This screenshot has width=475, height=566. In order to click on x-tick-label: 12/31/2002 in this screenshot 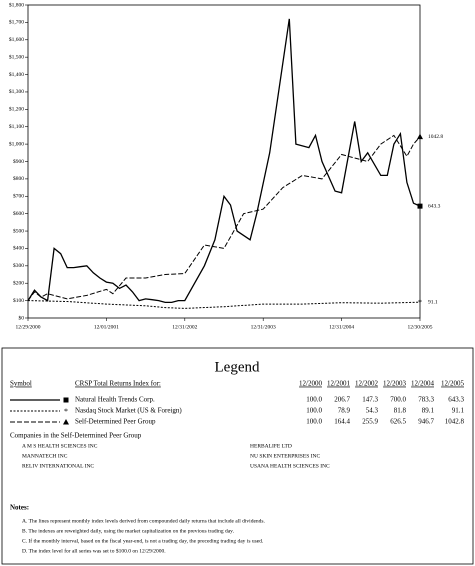, I will do `click(184, 327)`.